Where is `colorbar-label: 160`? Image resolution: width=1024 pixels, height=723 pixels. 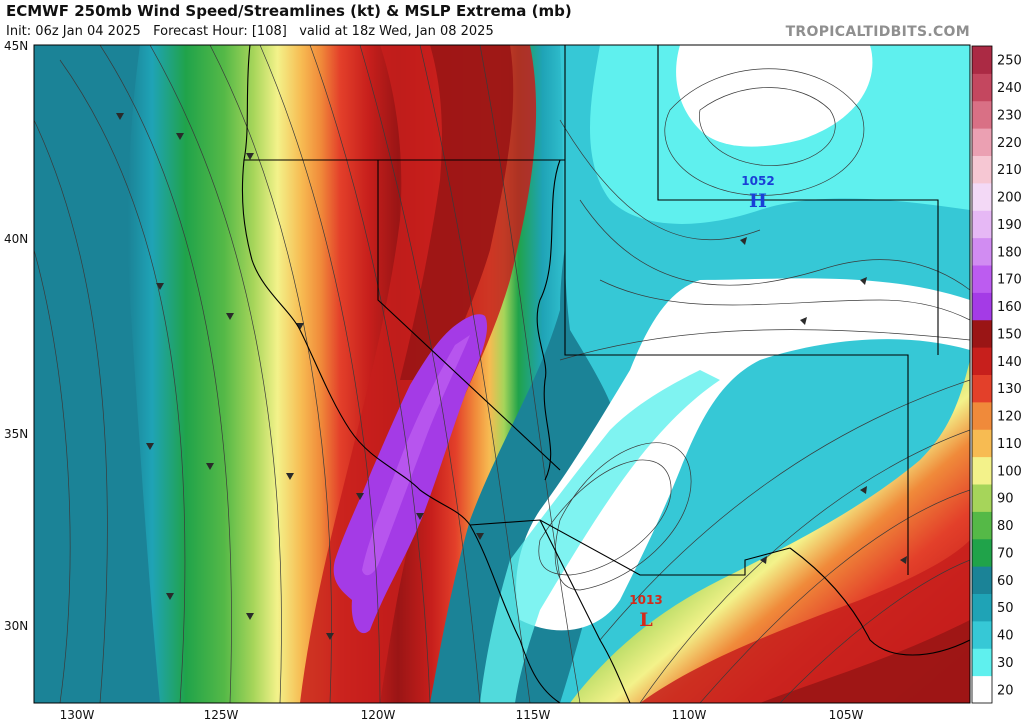
colorbar-label: 160 is located at coordinates (1009, 307).